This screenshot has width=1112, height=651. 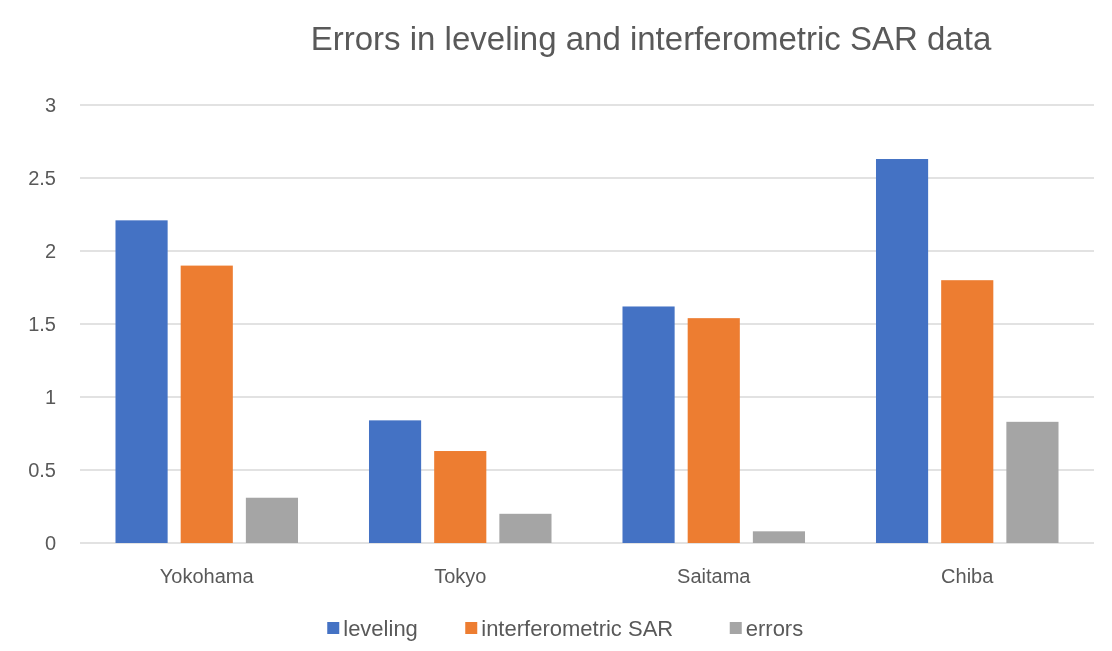 What do you see at coordinates (50, 105) in the screenshot?
I see `y-tick-label: 3` at bounding box center [50, 105].